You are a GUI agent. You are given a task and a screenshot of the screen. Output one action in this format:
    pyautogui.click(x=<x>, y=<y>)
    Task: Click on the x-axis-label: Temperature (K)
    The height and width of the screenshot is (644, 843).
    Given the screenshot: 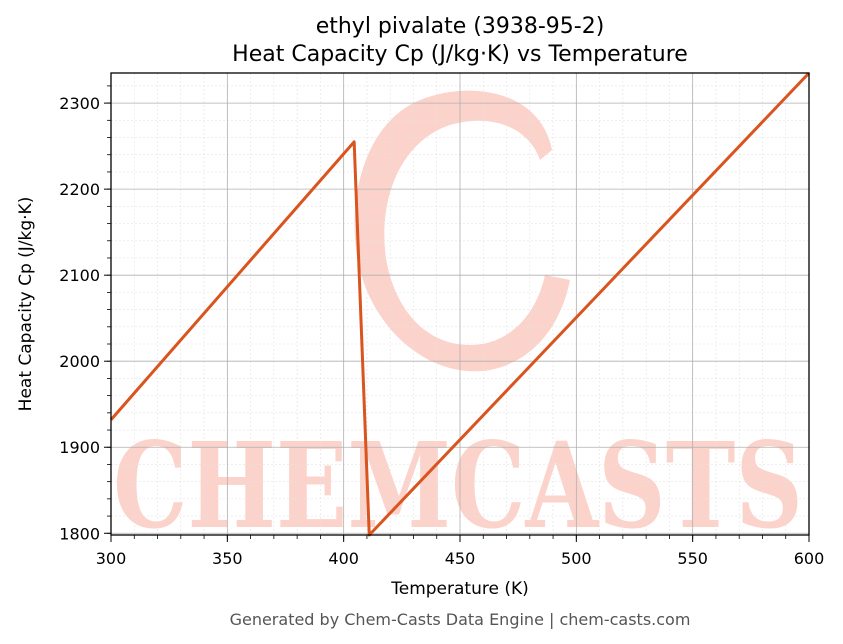 What is the action you would take?
    pyautogui.click(x=459, y=589)
    